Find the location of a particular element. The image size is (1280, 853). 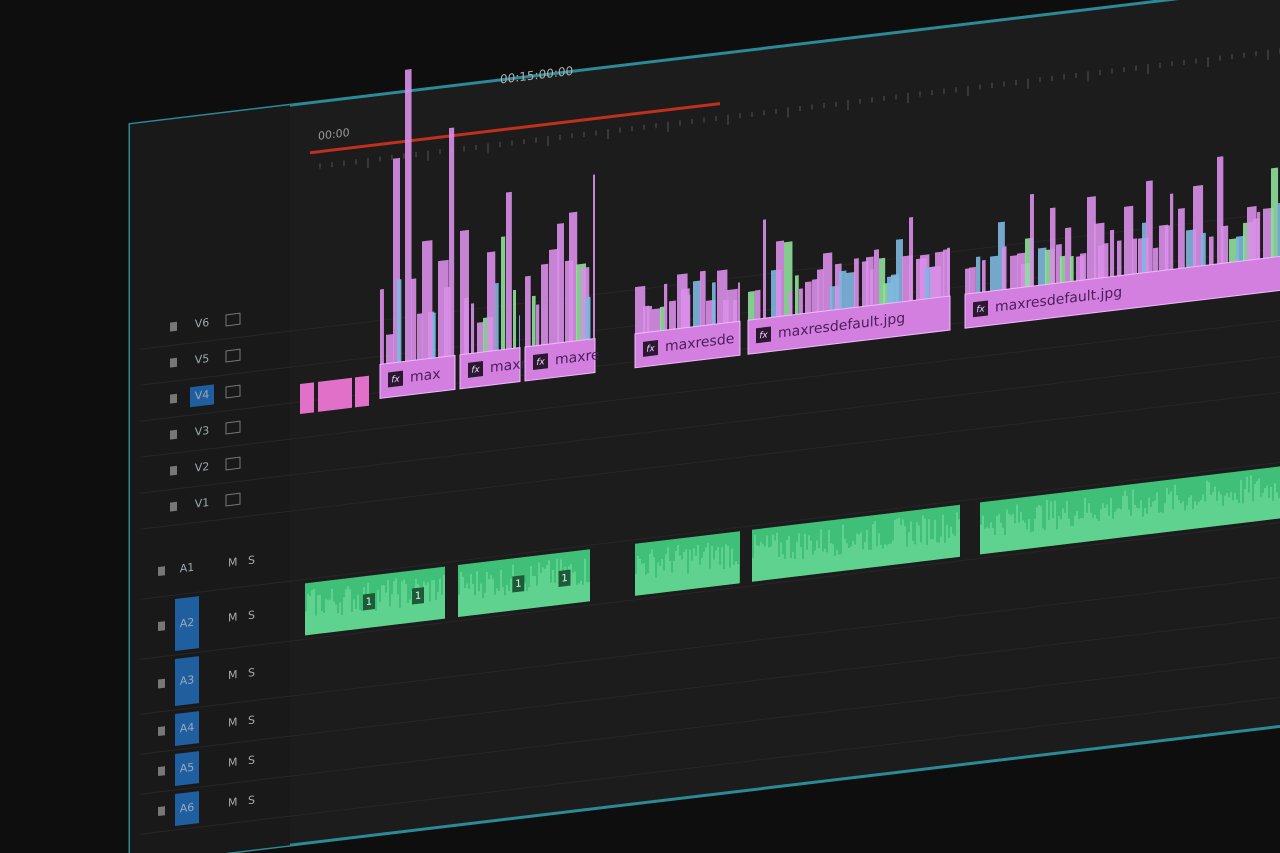

work-area-bar is located at coordinates (515, 128).